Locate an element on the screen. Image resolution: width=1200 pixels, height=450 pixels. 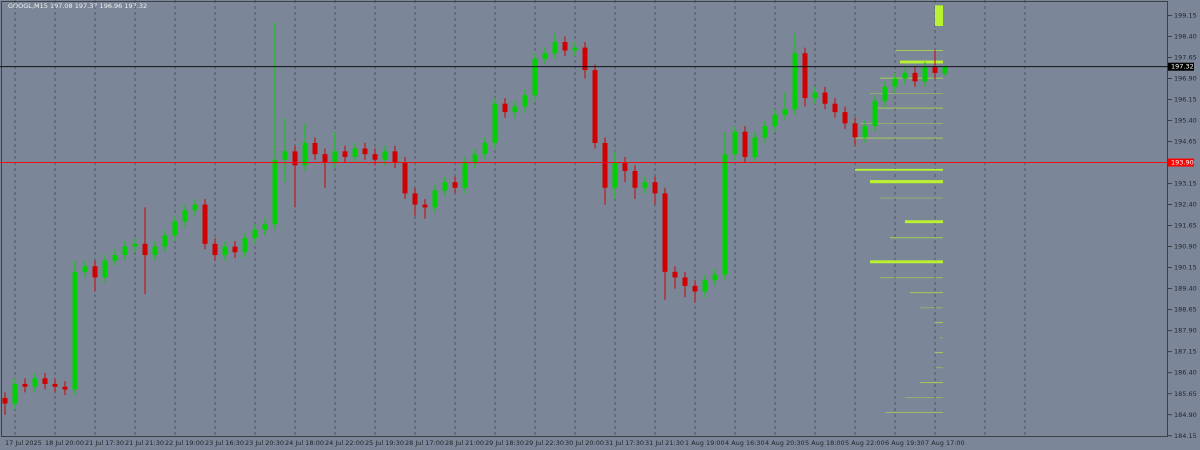
x-tick-label: 24 Jul 22:00 is located at coordinates (344, 443).